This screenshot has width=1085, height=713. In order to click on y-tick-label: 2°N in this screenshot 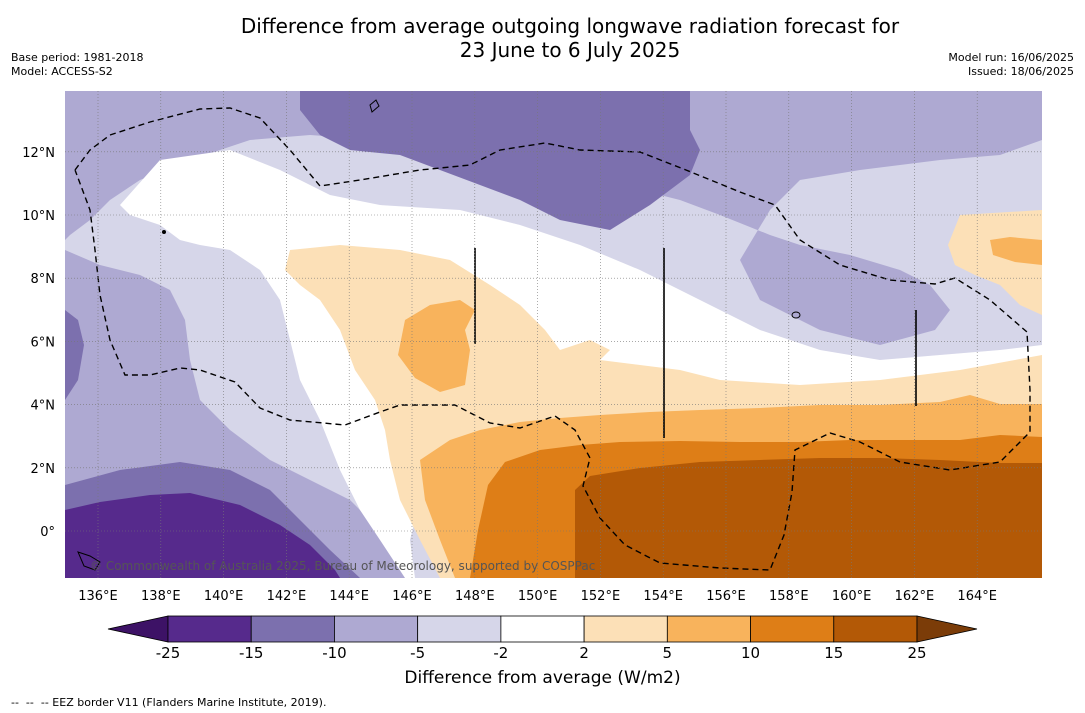, I will do `click(43, 469)`.